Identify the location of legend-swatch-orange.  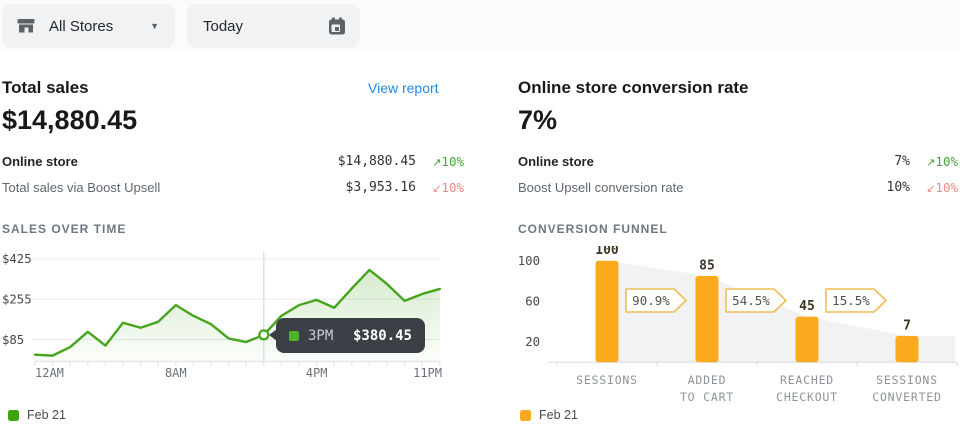
(525, 415).